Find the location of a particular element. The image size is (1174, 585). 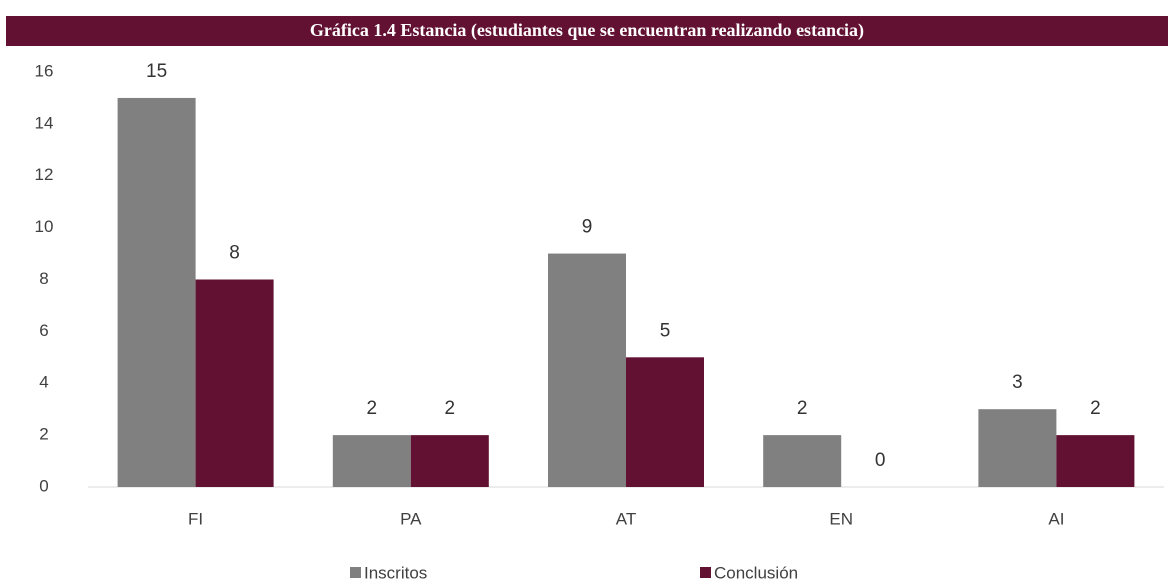

y-tick-label: 12 is located at coordinates (44, 174).